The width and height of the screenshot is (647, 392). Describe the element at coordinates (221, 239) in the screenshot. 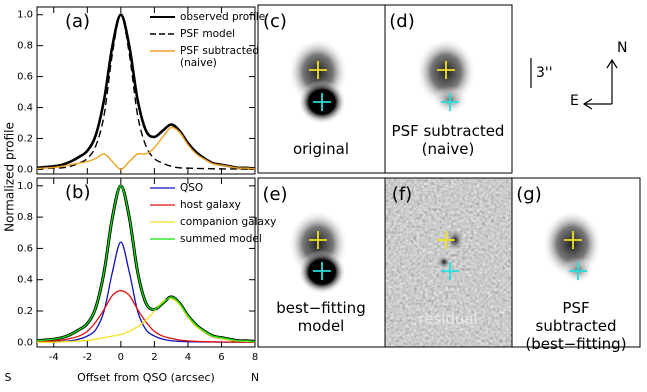

I see `legend-label: summed model` at that location.